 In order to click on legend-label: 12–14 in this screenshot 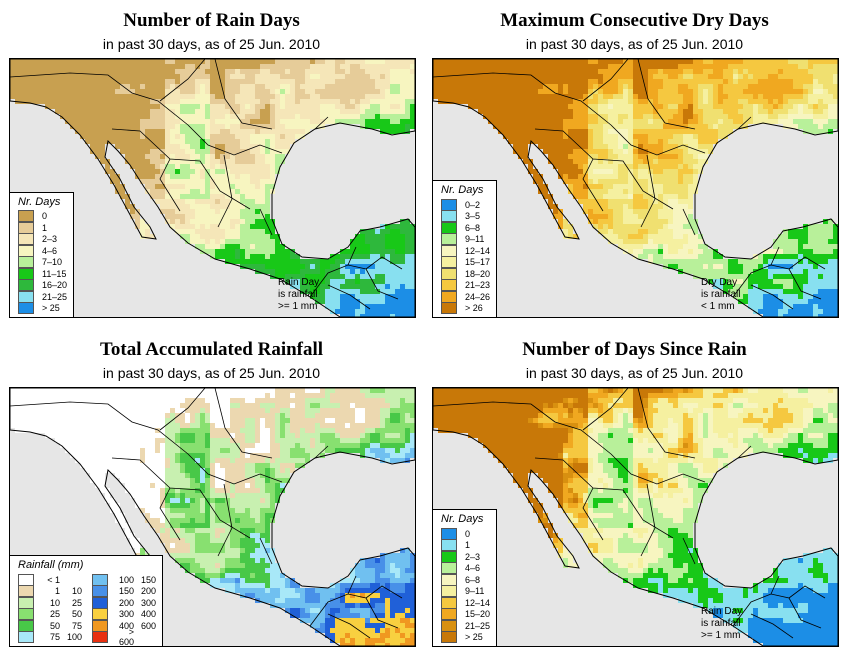, I will do `click(478, 602)`.